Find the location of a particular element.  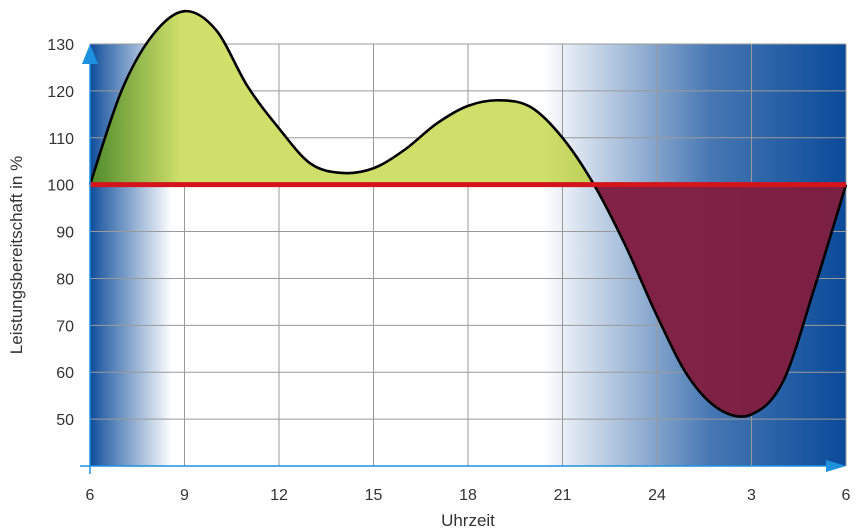

x-tick-label: 12 is located at coordinates (279, 495).